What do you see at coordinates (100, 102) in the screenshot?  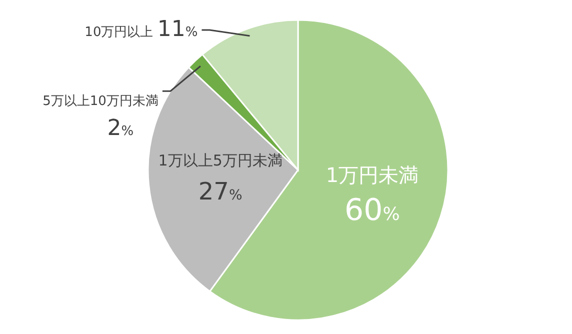 I see `slice-label: 5万以上10万円未満` at bounding box center [100, 102].